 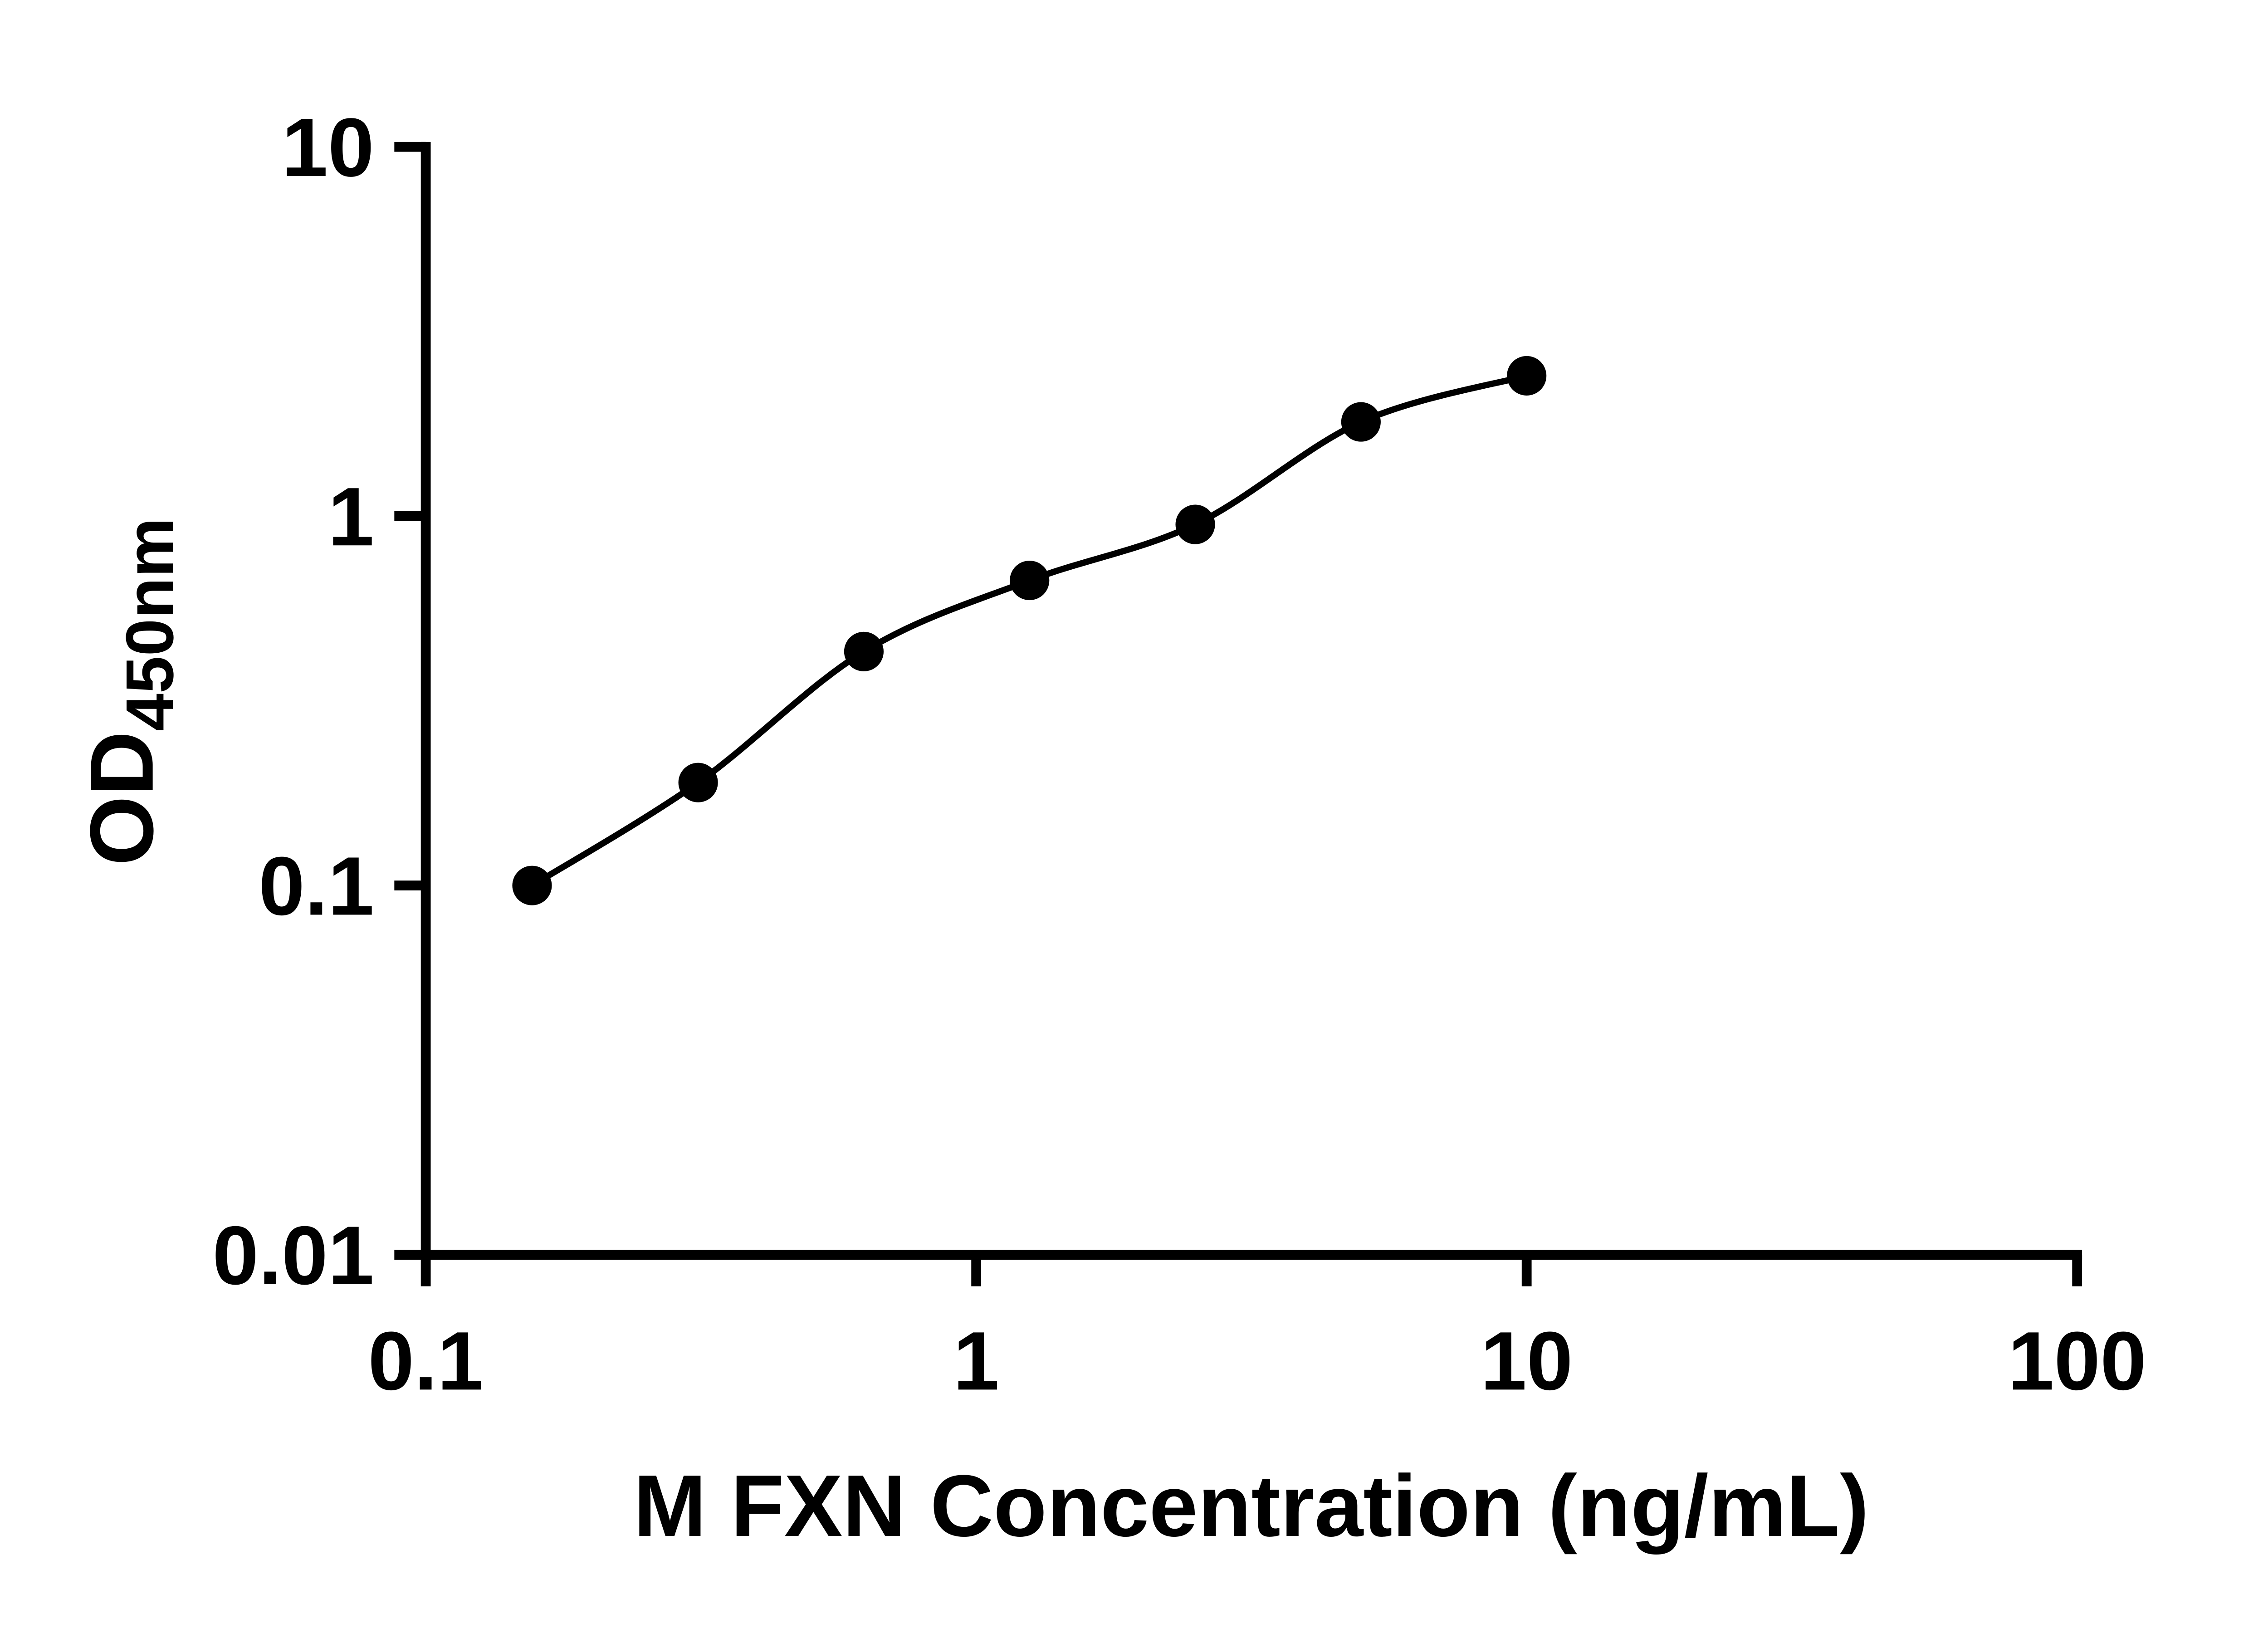 What do you see at coordinates (150, 624) in the screenshot?
I see `y-axis-title-subscript: 450nm` at bounding box center [150, 624].